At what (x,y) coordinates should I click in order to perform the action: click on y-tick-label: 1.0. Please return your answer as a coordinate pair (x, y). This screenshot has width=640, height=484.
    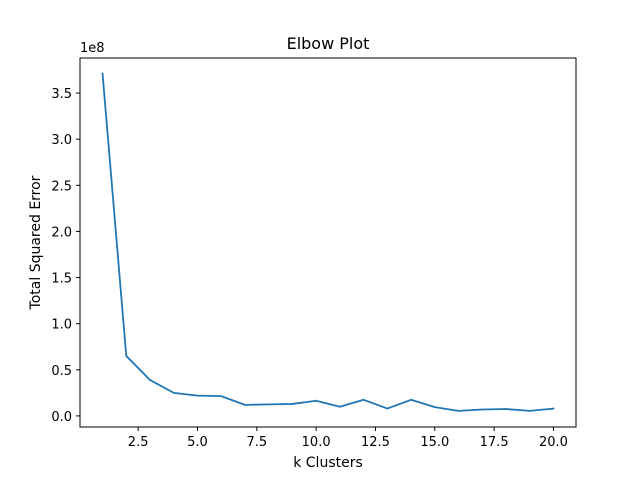
    Looking at the image, I should click on (61, 325).